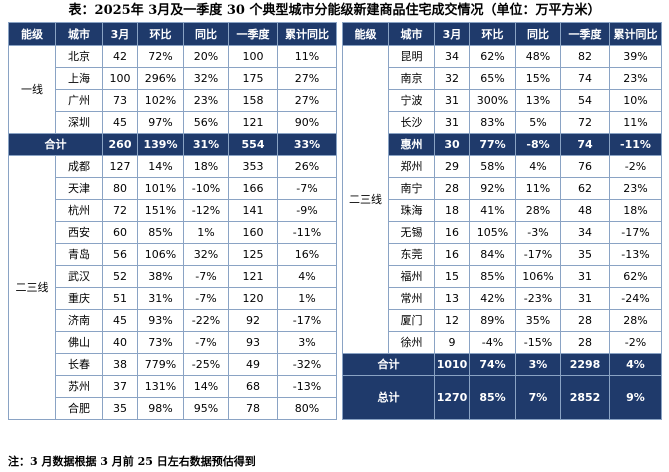  What do you see at coordinates (307, 364) in the screenshot?
I see `cell-ytd-yoy: -32%` at bounding box center [307, 364].